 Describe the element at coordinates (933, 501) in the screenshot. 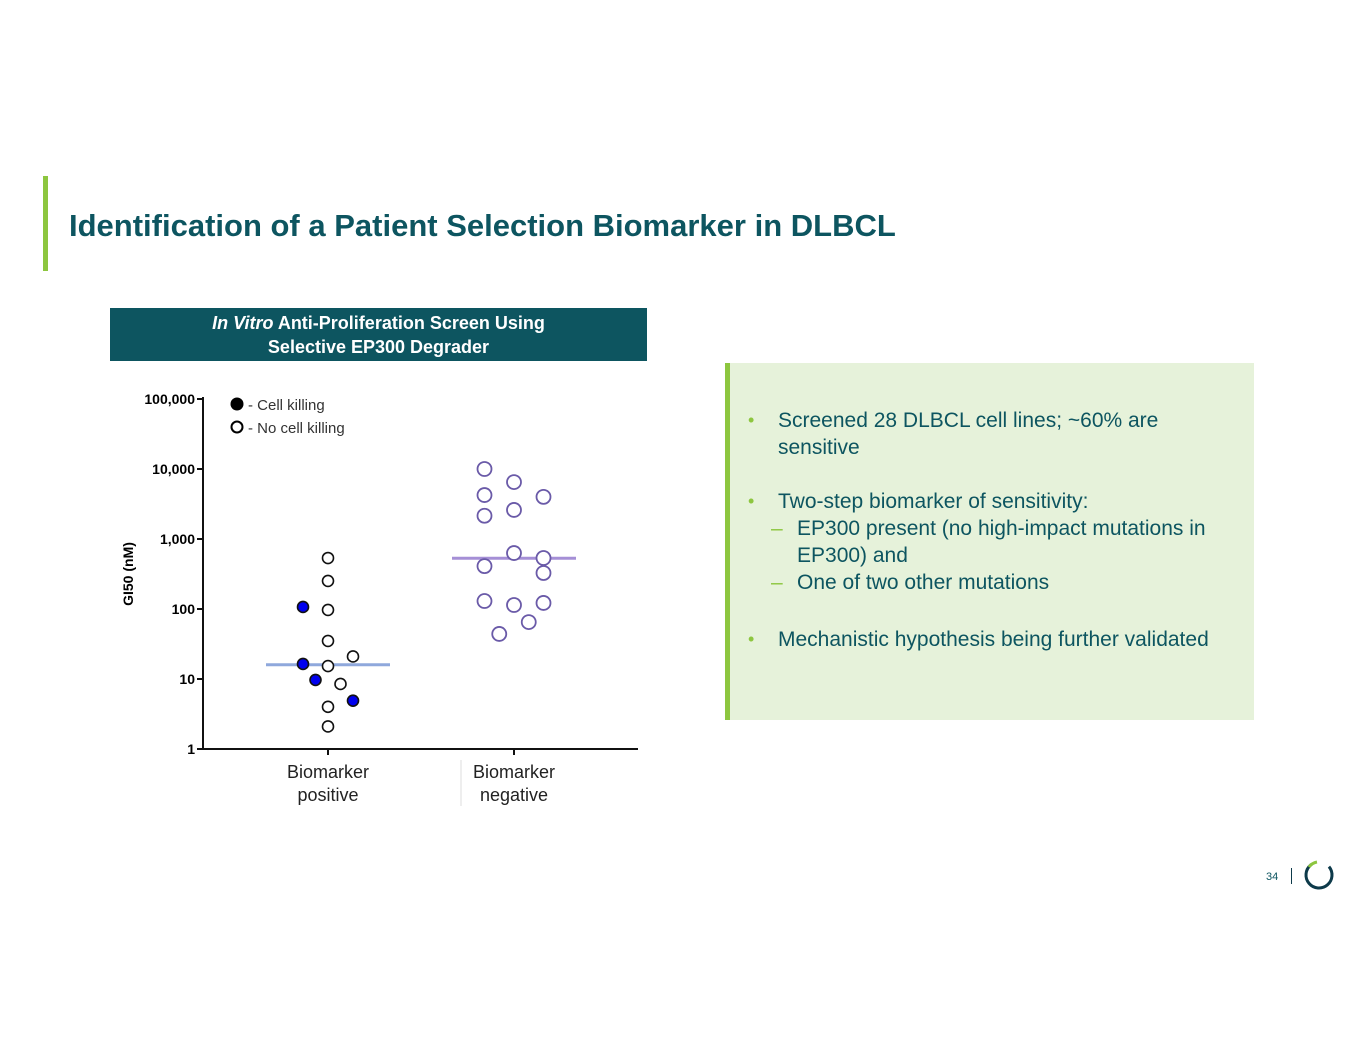

I see `bullet-text: Two-step biomarker of sensitivity:` at that location.